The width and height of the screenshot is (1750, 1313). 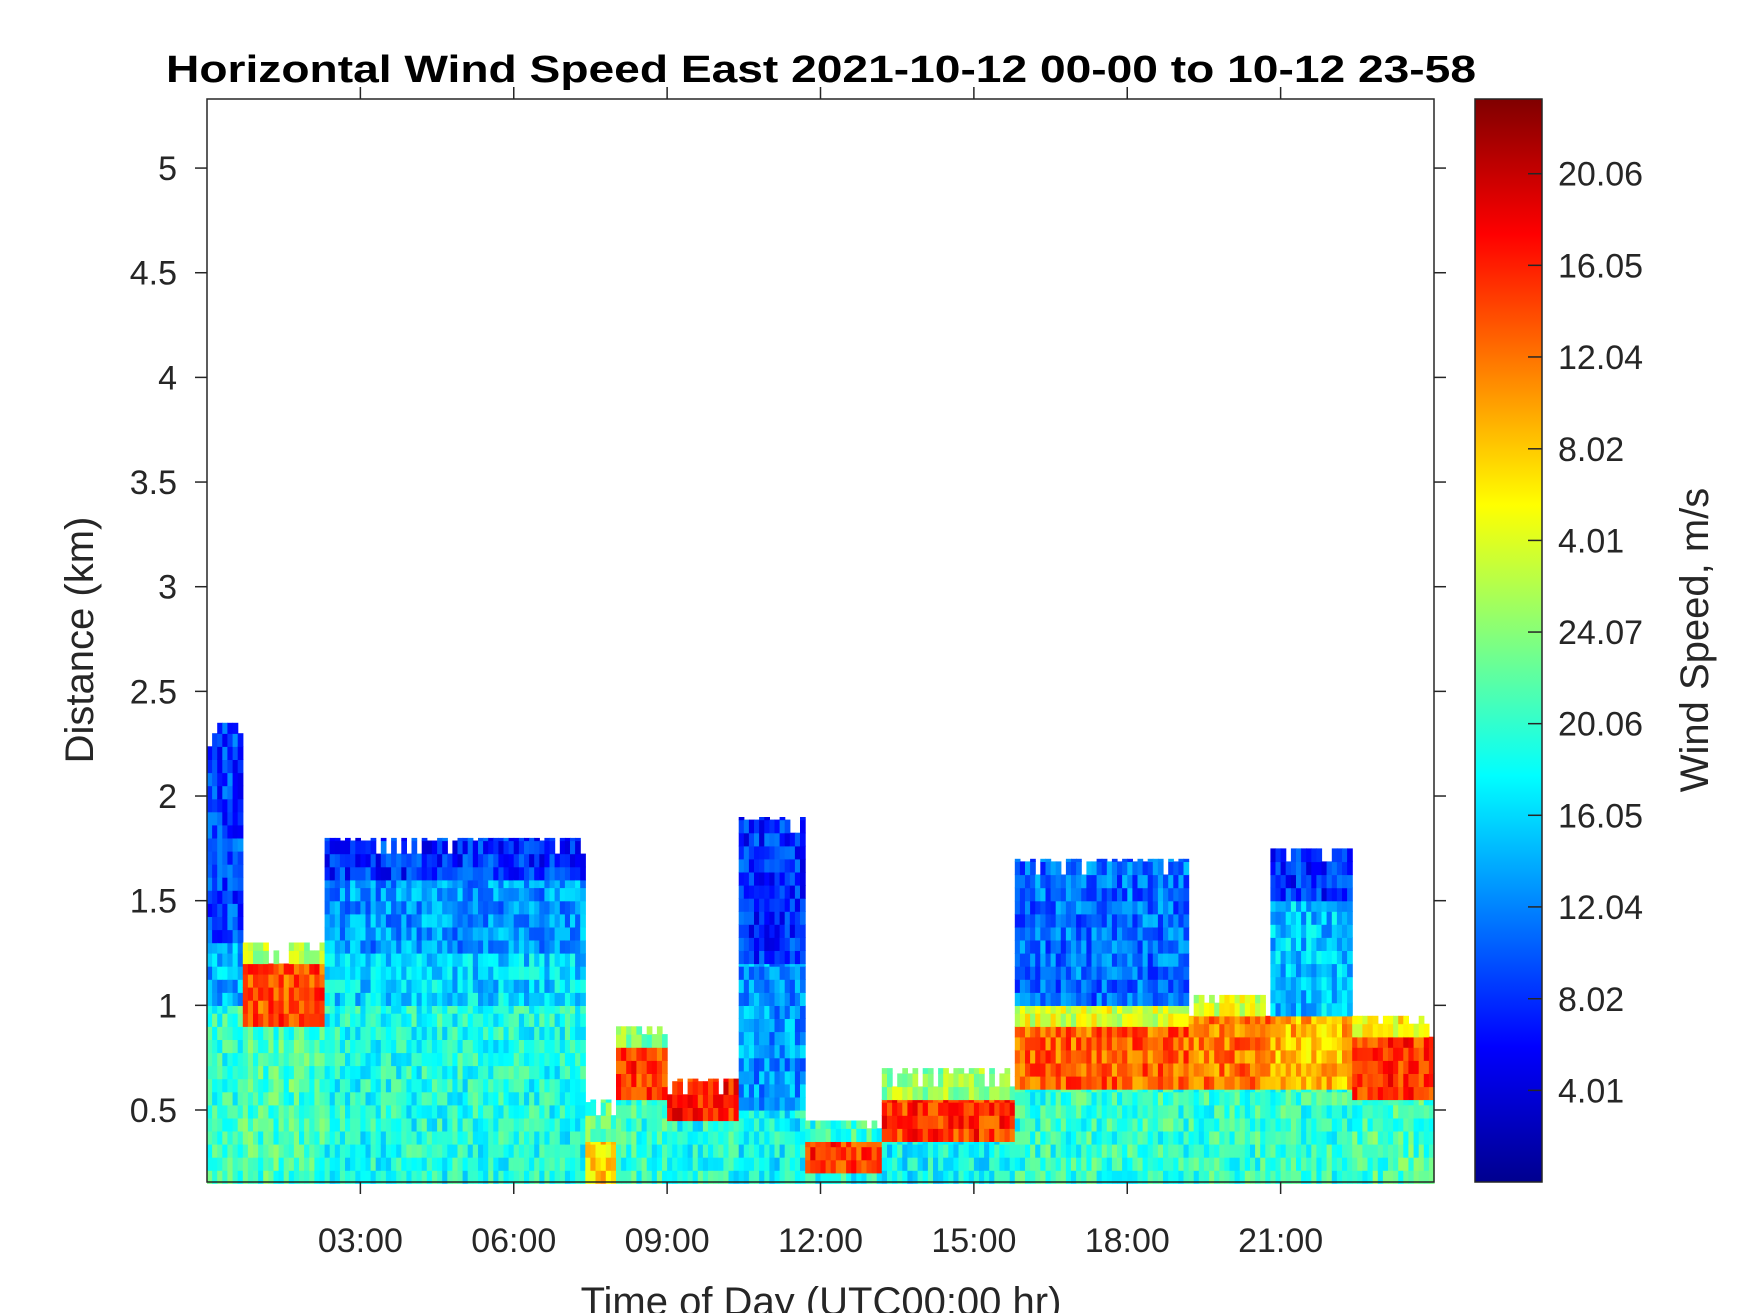 What do you see at coordinates (1591, 541) in the screenshot?
I see `colorbar-tick-label: 4.01` at bounding box center [1591, 541].